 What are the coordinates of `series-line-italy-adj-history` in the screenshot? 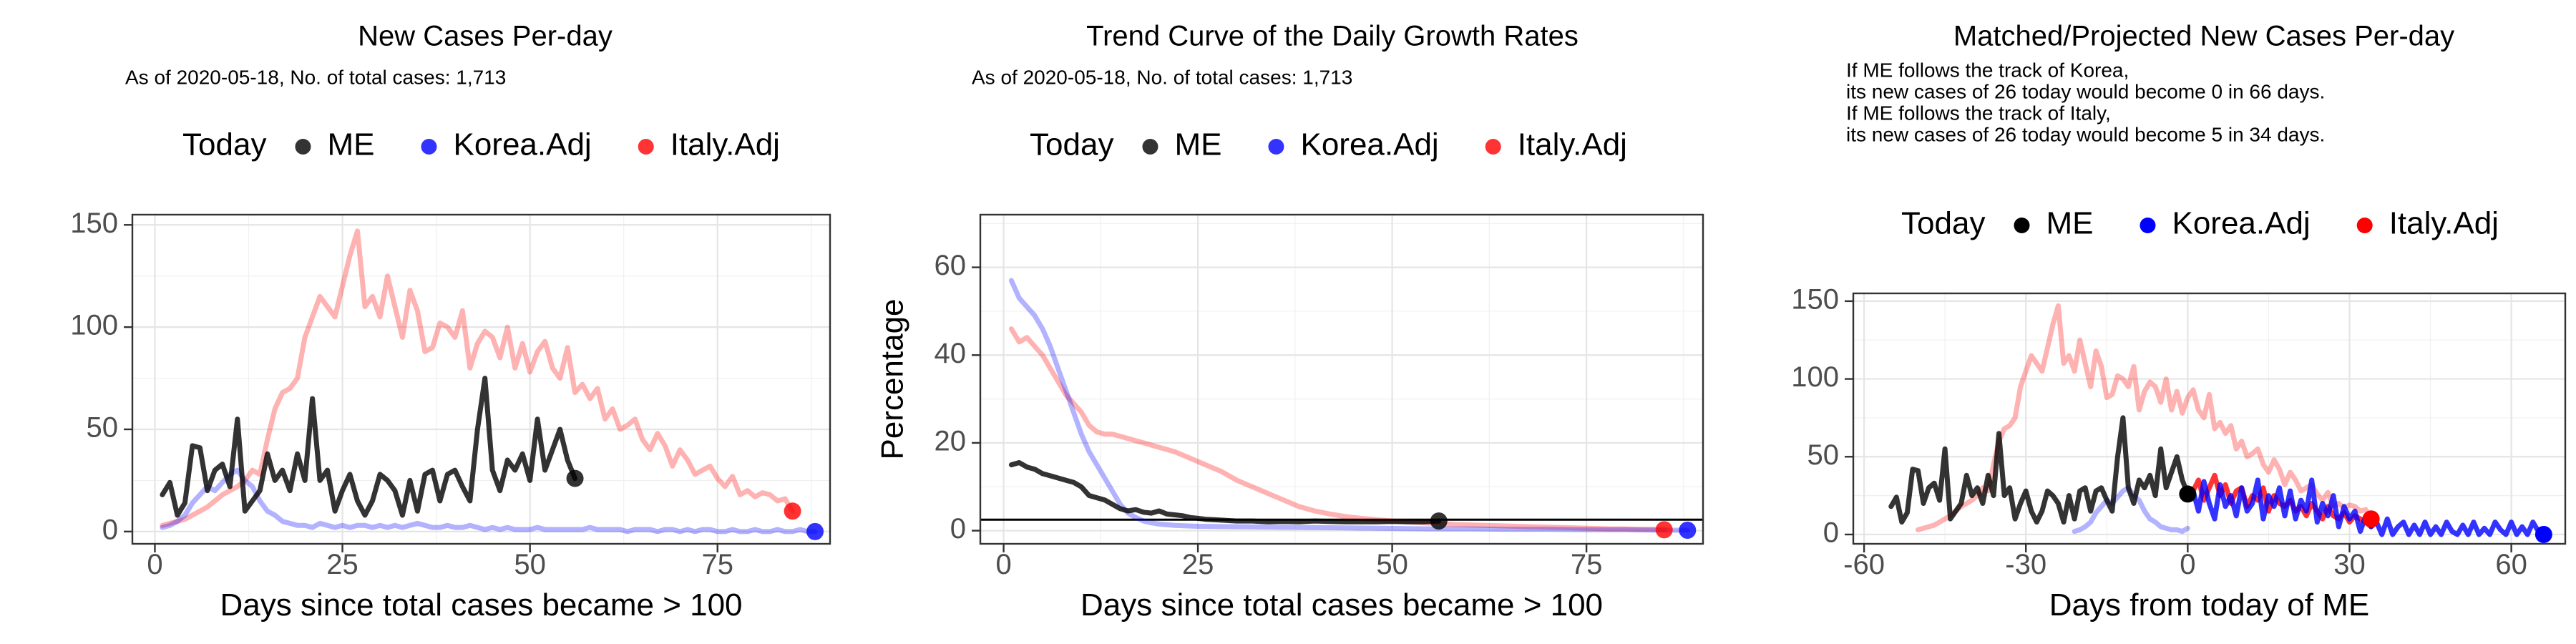 It's located at (2145, 417).